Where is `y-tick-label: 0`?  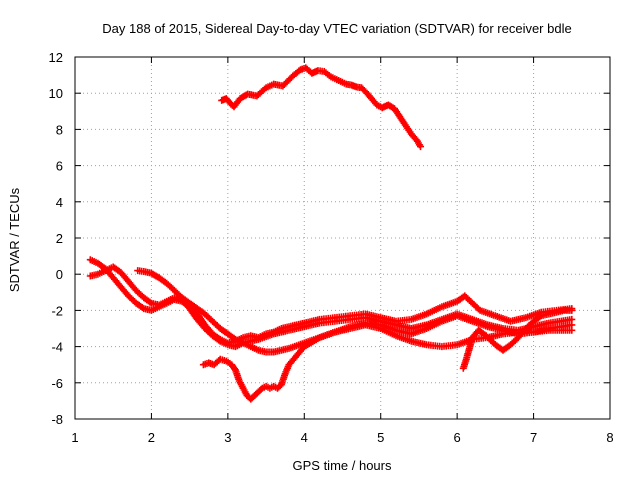
y-tick-label: 0 is located at coordinates (59, 274).